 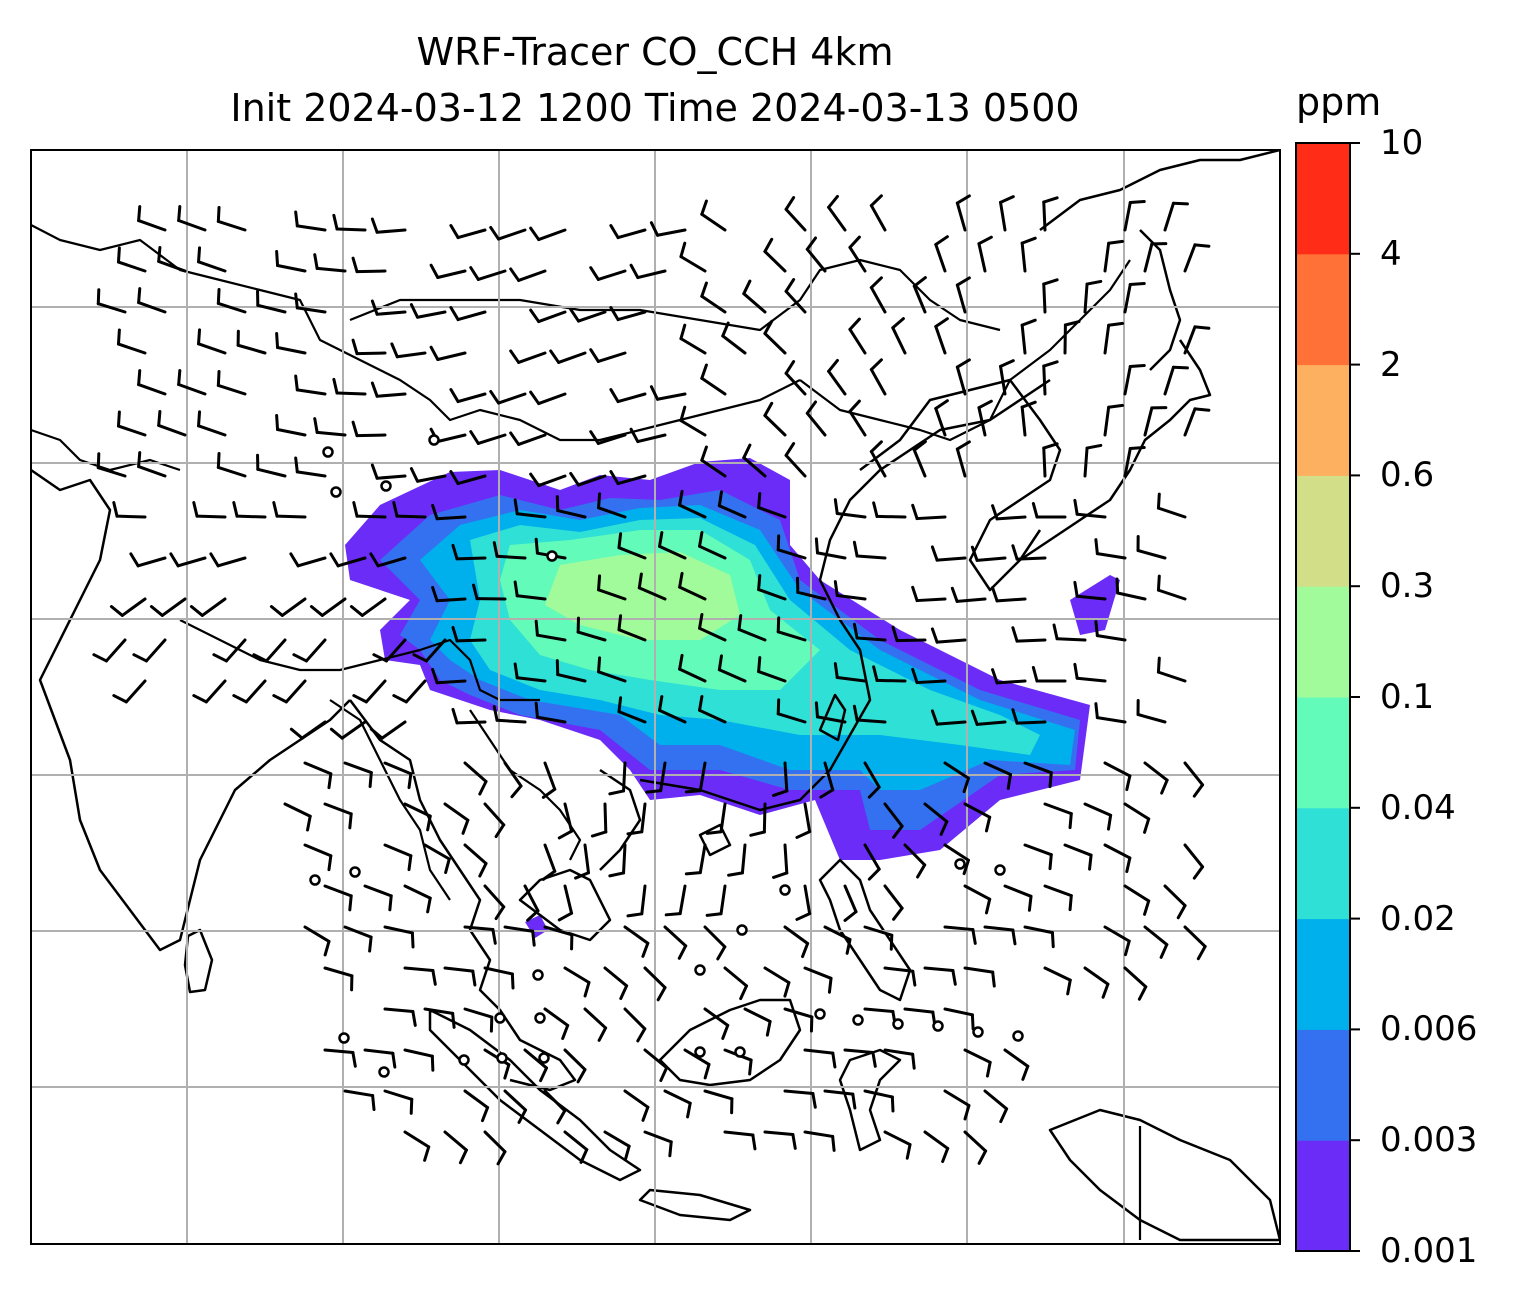 I want to click on colorbar-segment, so click(x=1323, y=1085).